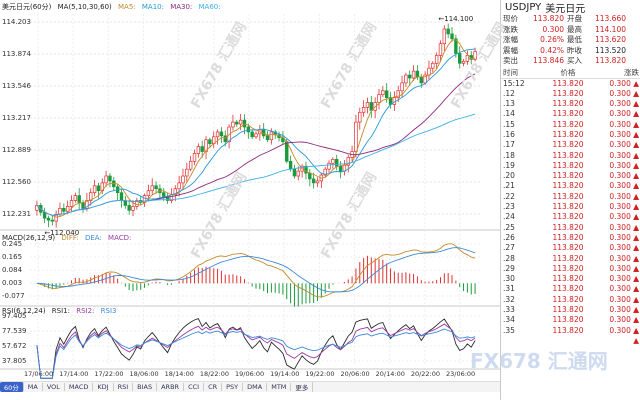 Image resolution: width=640 pixels, height=400 pixels. I want to click on ma-legend-label: MA(5,10,30,60), so click(84, 7).